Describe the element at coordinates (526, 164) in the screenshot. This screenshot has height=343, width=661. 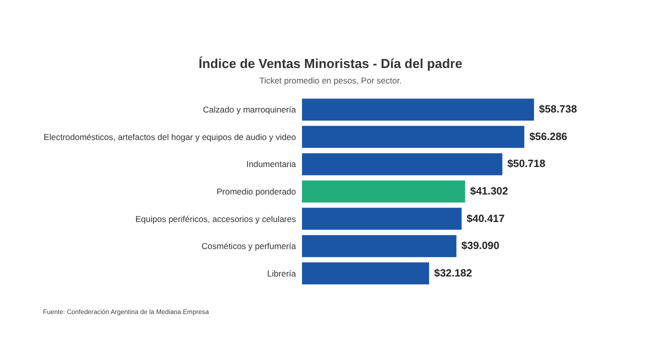
I see `data-label: $50.718` at that location.